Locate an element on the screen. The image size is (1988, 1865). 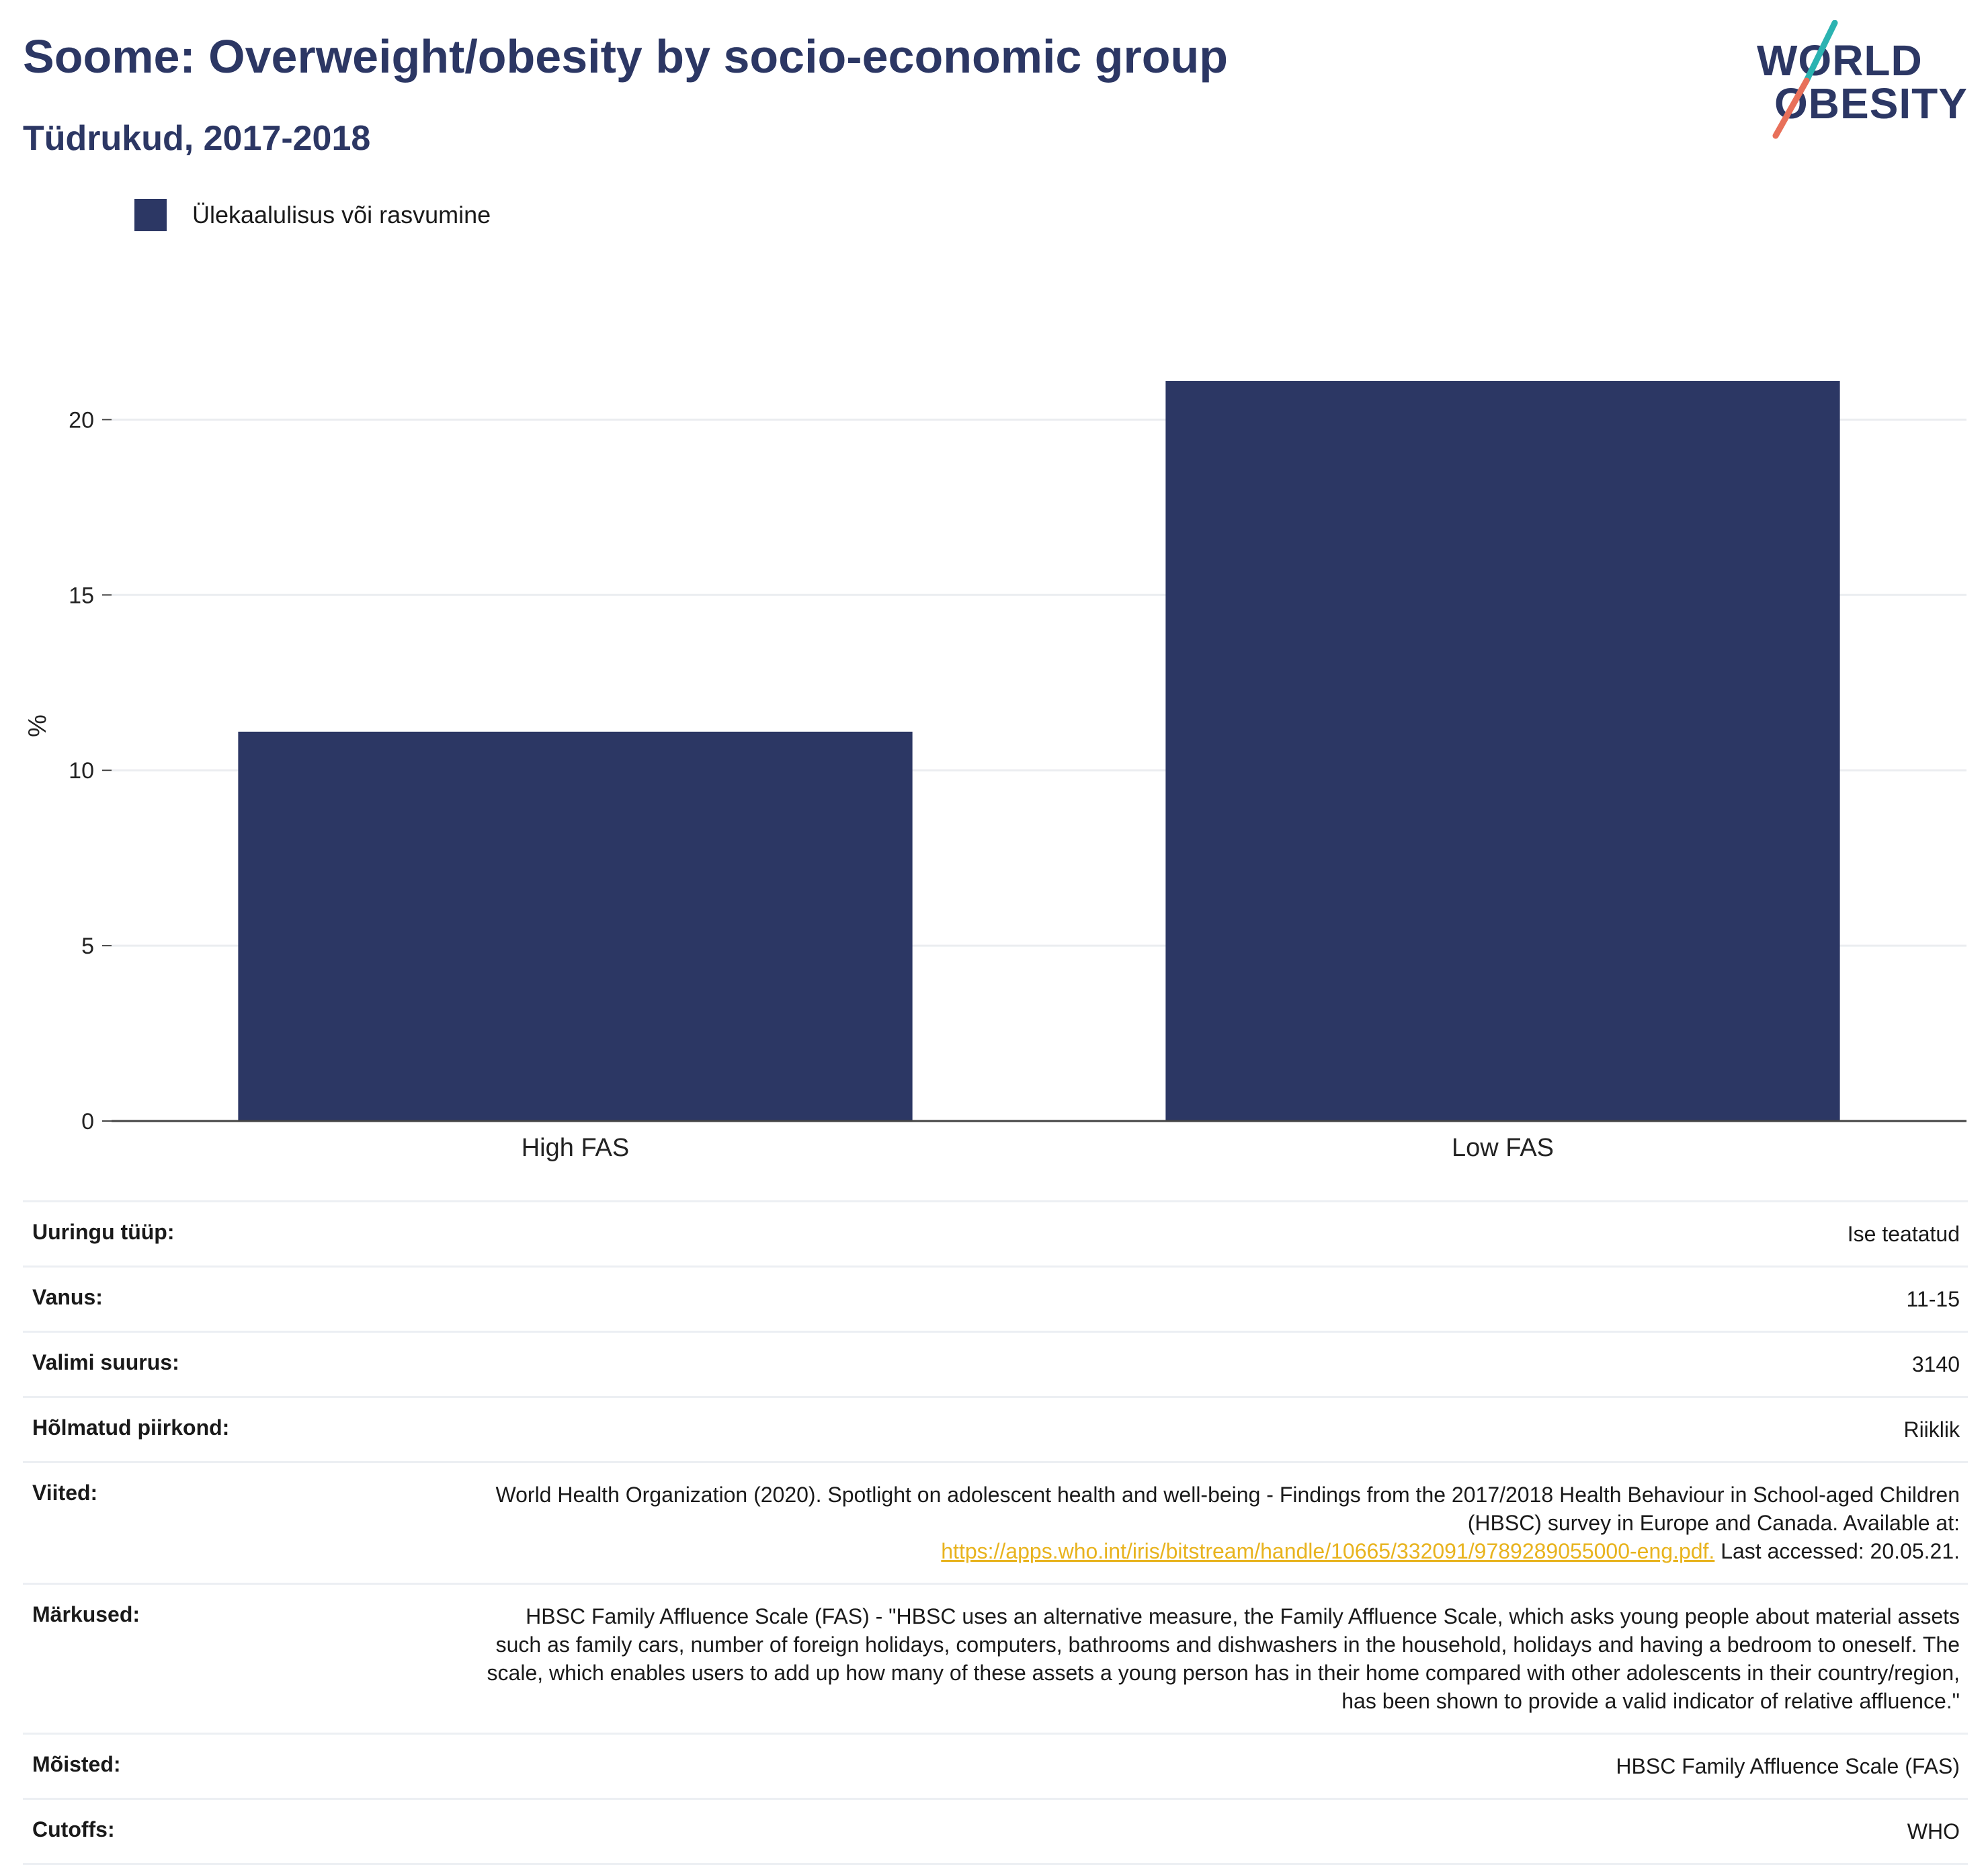
y-tick-label: 0 is located at coordinates (87, 1122).